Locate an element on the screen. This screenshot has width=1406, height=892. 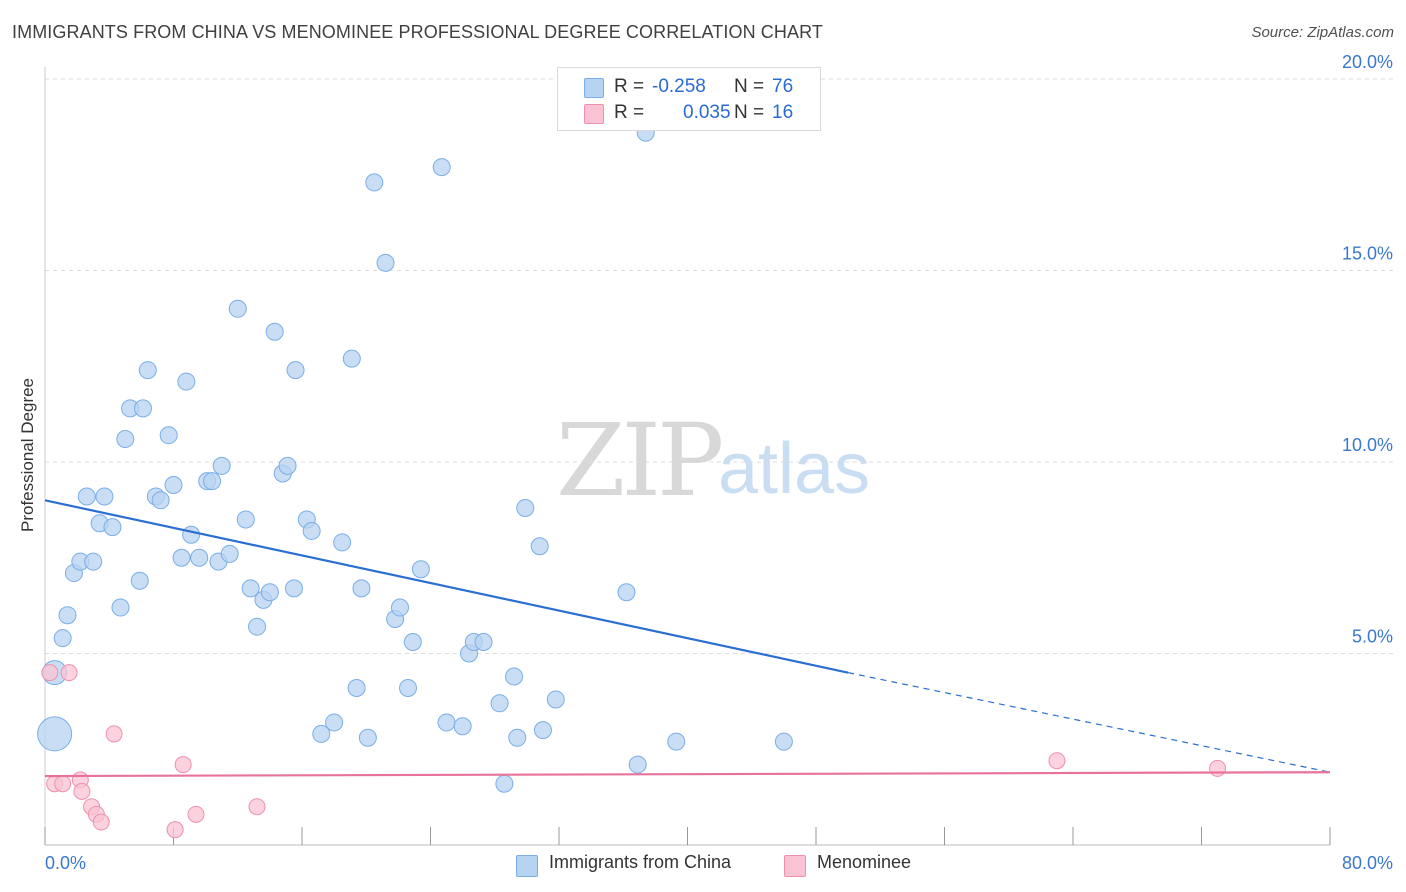
watermark-zip: ZIP is located at coordinates (640, 460).